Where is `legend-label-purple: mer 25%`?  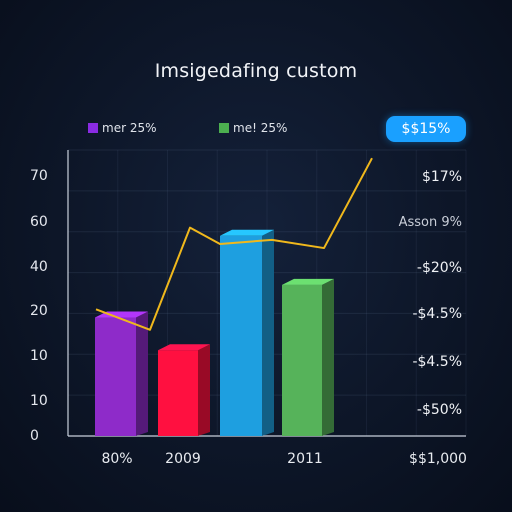 legend-label-purple: mer 25% is located at coordinates (129, 128).